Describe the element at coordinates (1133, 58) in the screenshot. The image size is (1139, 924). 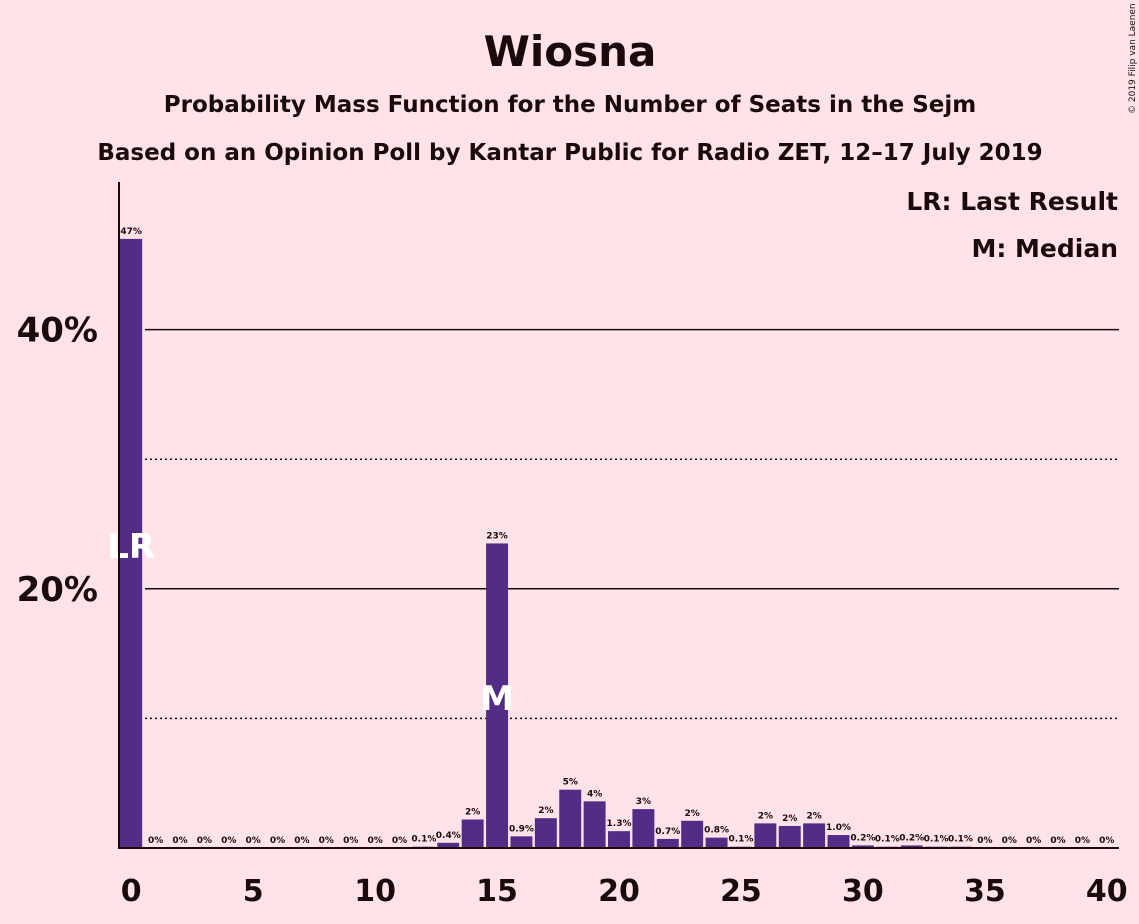
I see `copyright-text: © 2019 Filip van Laenen` at that location.